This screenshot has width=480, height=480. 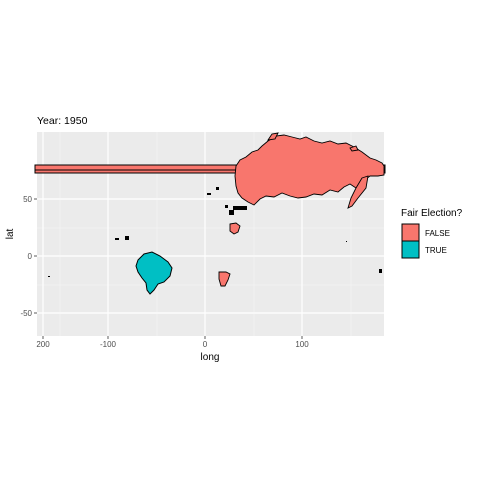 I want to click on region-southern-africa, so click(x=224, y=279).